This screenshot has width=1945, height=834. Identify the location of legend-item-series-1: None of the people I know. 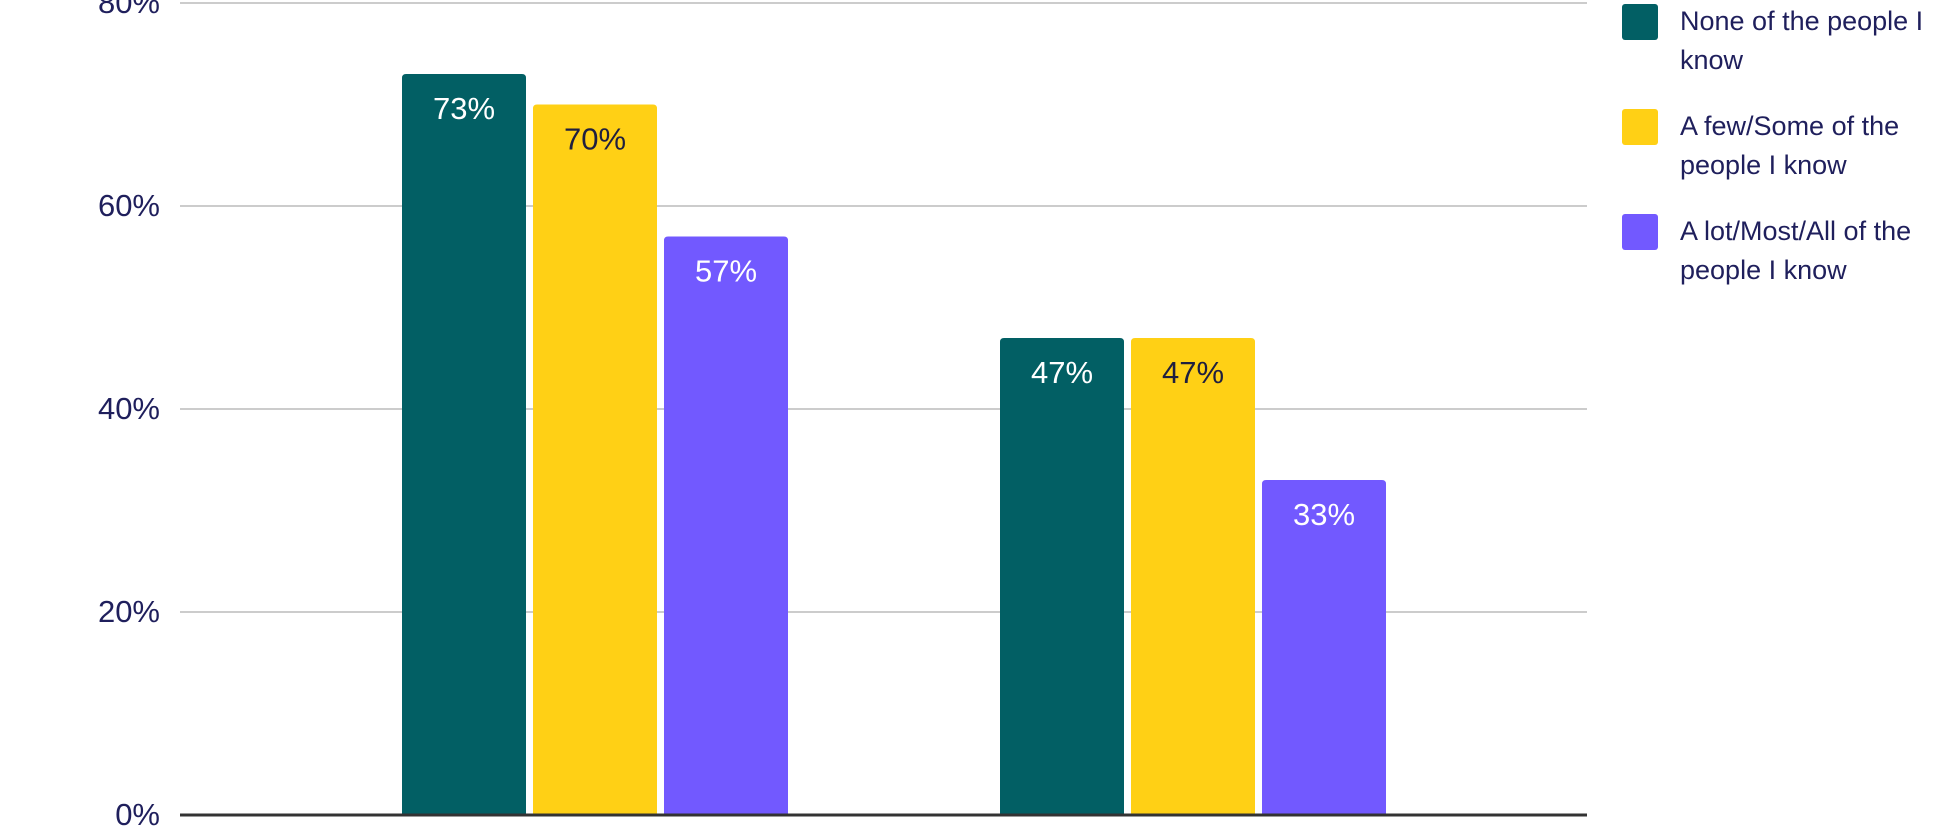
(1782, 41).